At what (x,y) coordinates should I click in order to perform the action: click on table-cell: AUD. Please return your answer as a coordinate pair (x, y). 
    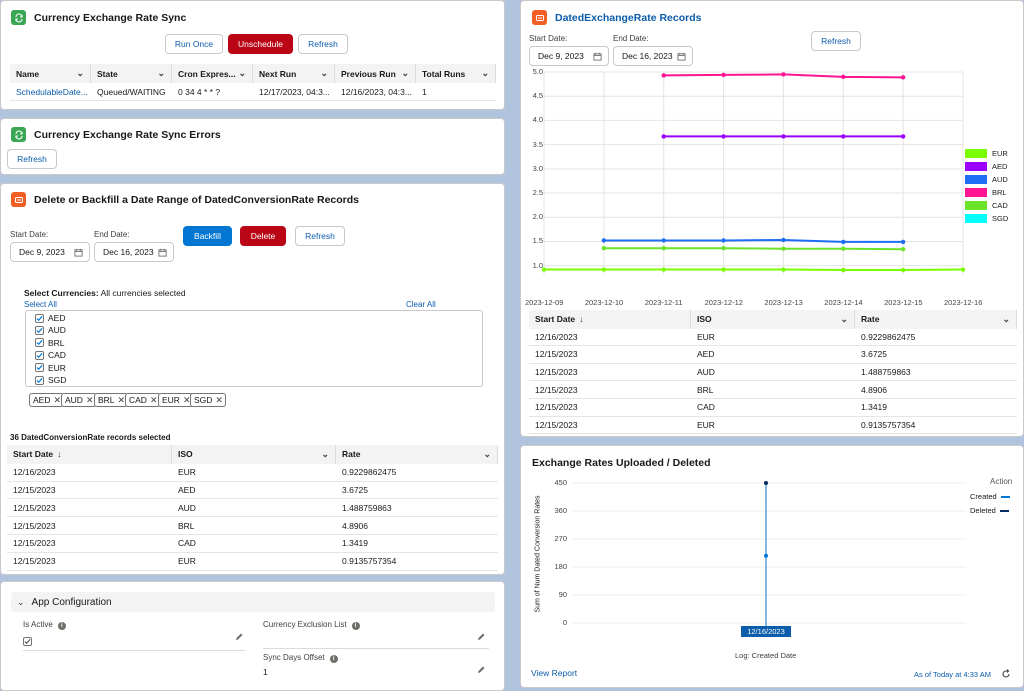
    Looking at the image, I should click on (773, 373).